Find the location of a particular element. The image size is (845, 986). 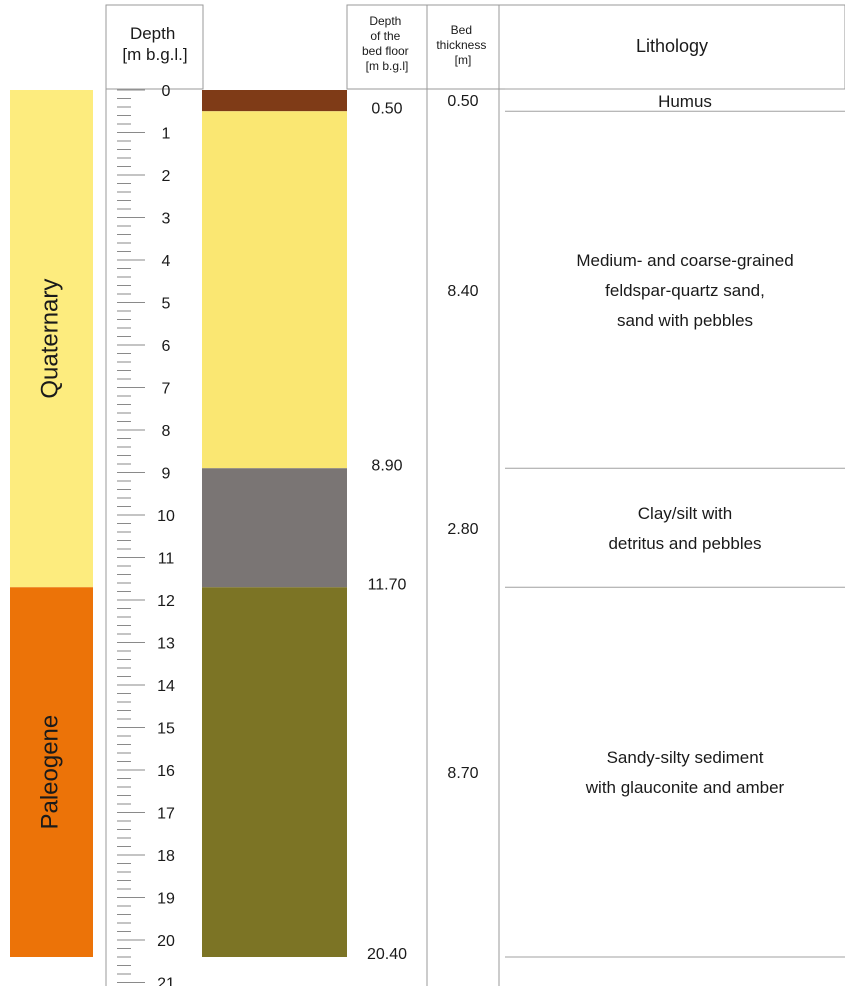

depth-header-box is located at coordinates (154, 47).